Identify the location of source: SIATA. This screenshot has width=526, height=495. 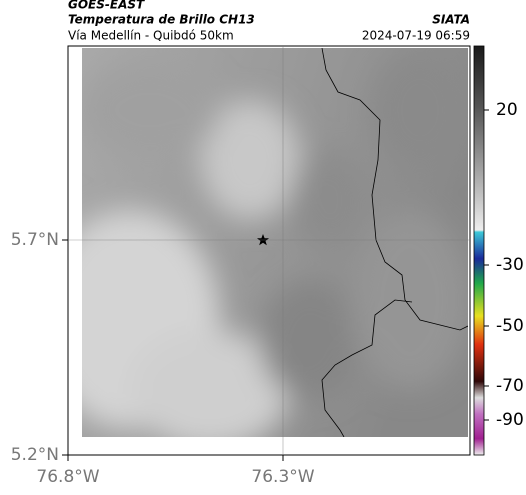
(451, 20).